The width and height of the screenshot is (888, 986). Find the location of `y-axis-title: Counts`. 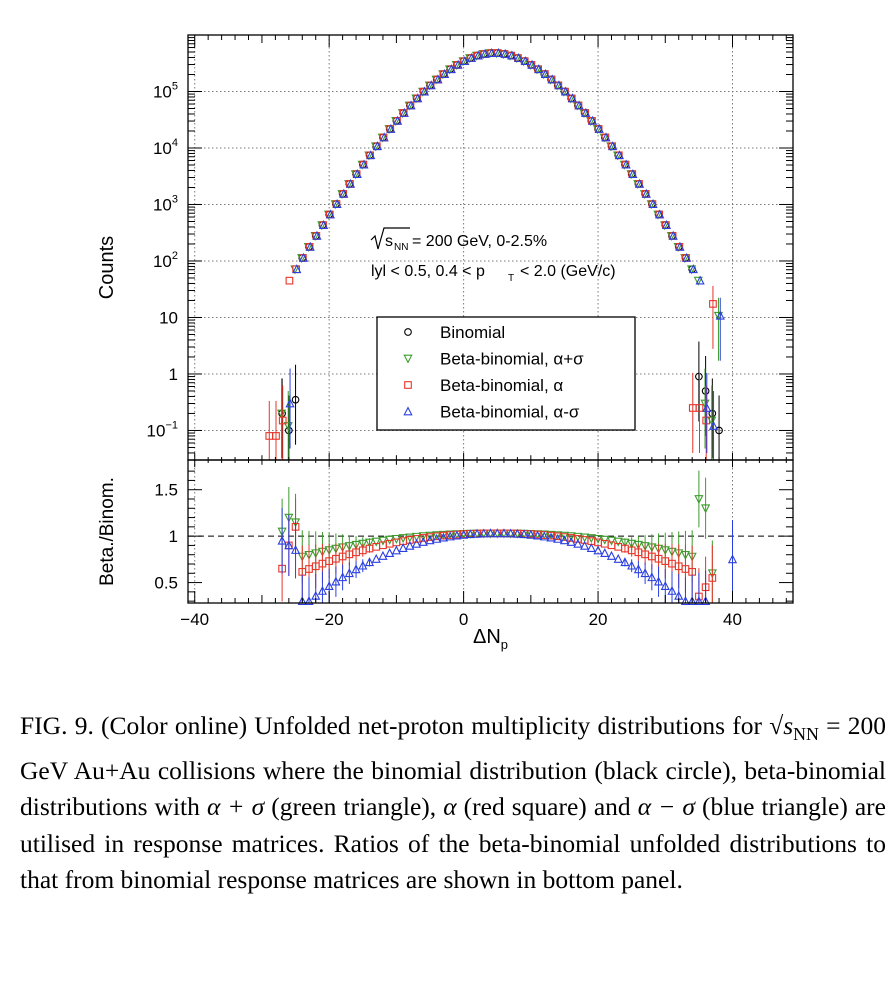

y-axis-title: Counts is located at coordinates (107, 267).